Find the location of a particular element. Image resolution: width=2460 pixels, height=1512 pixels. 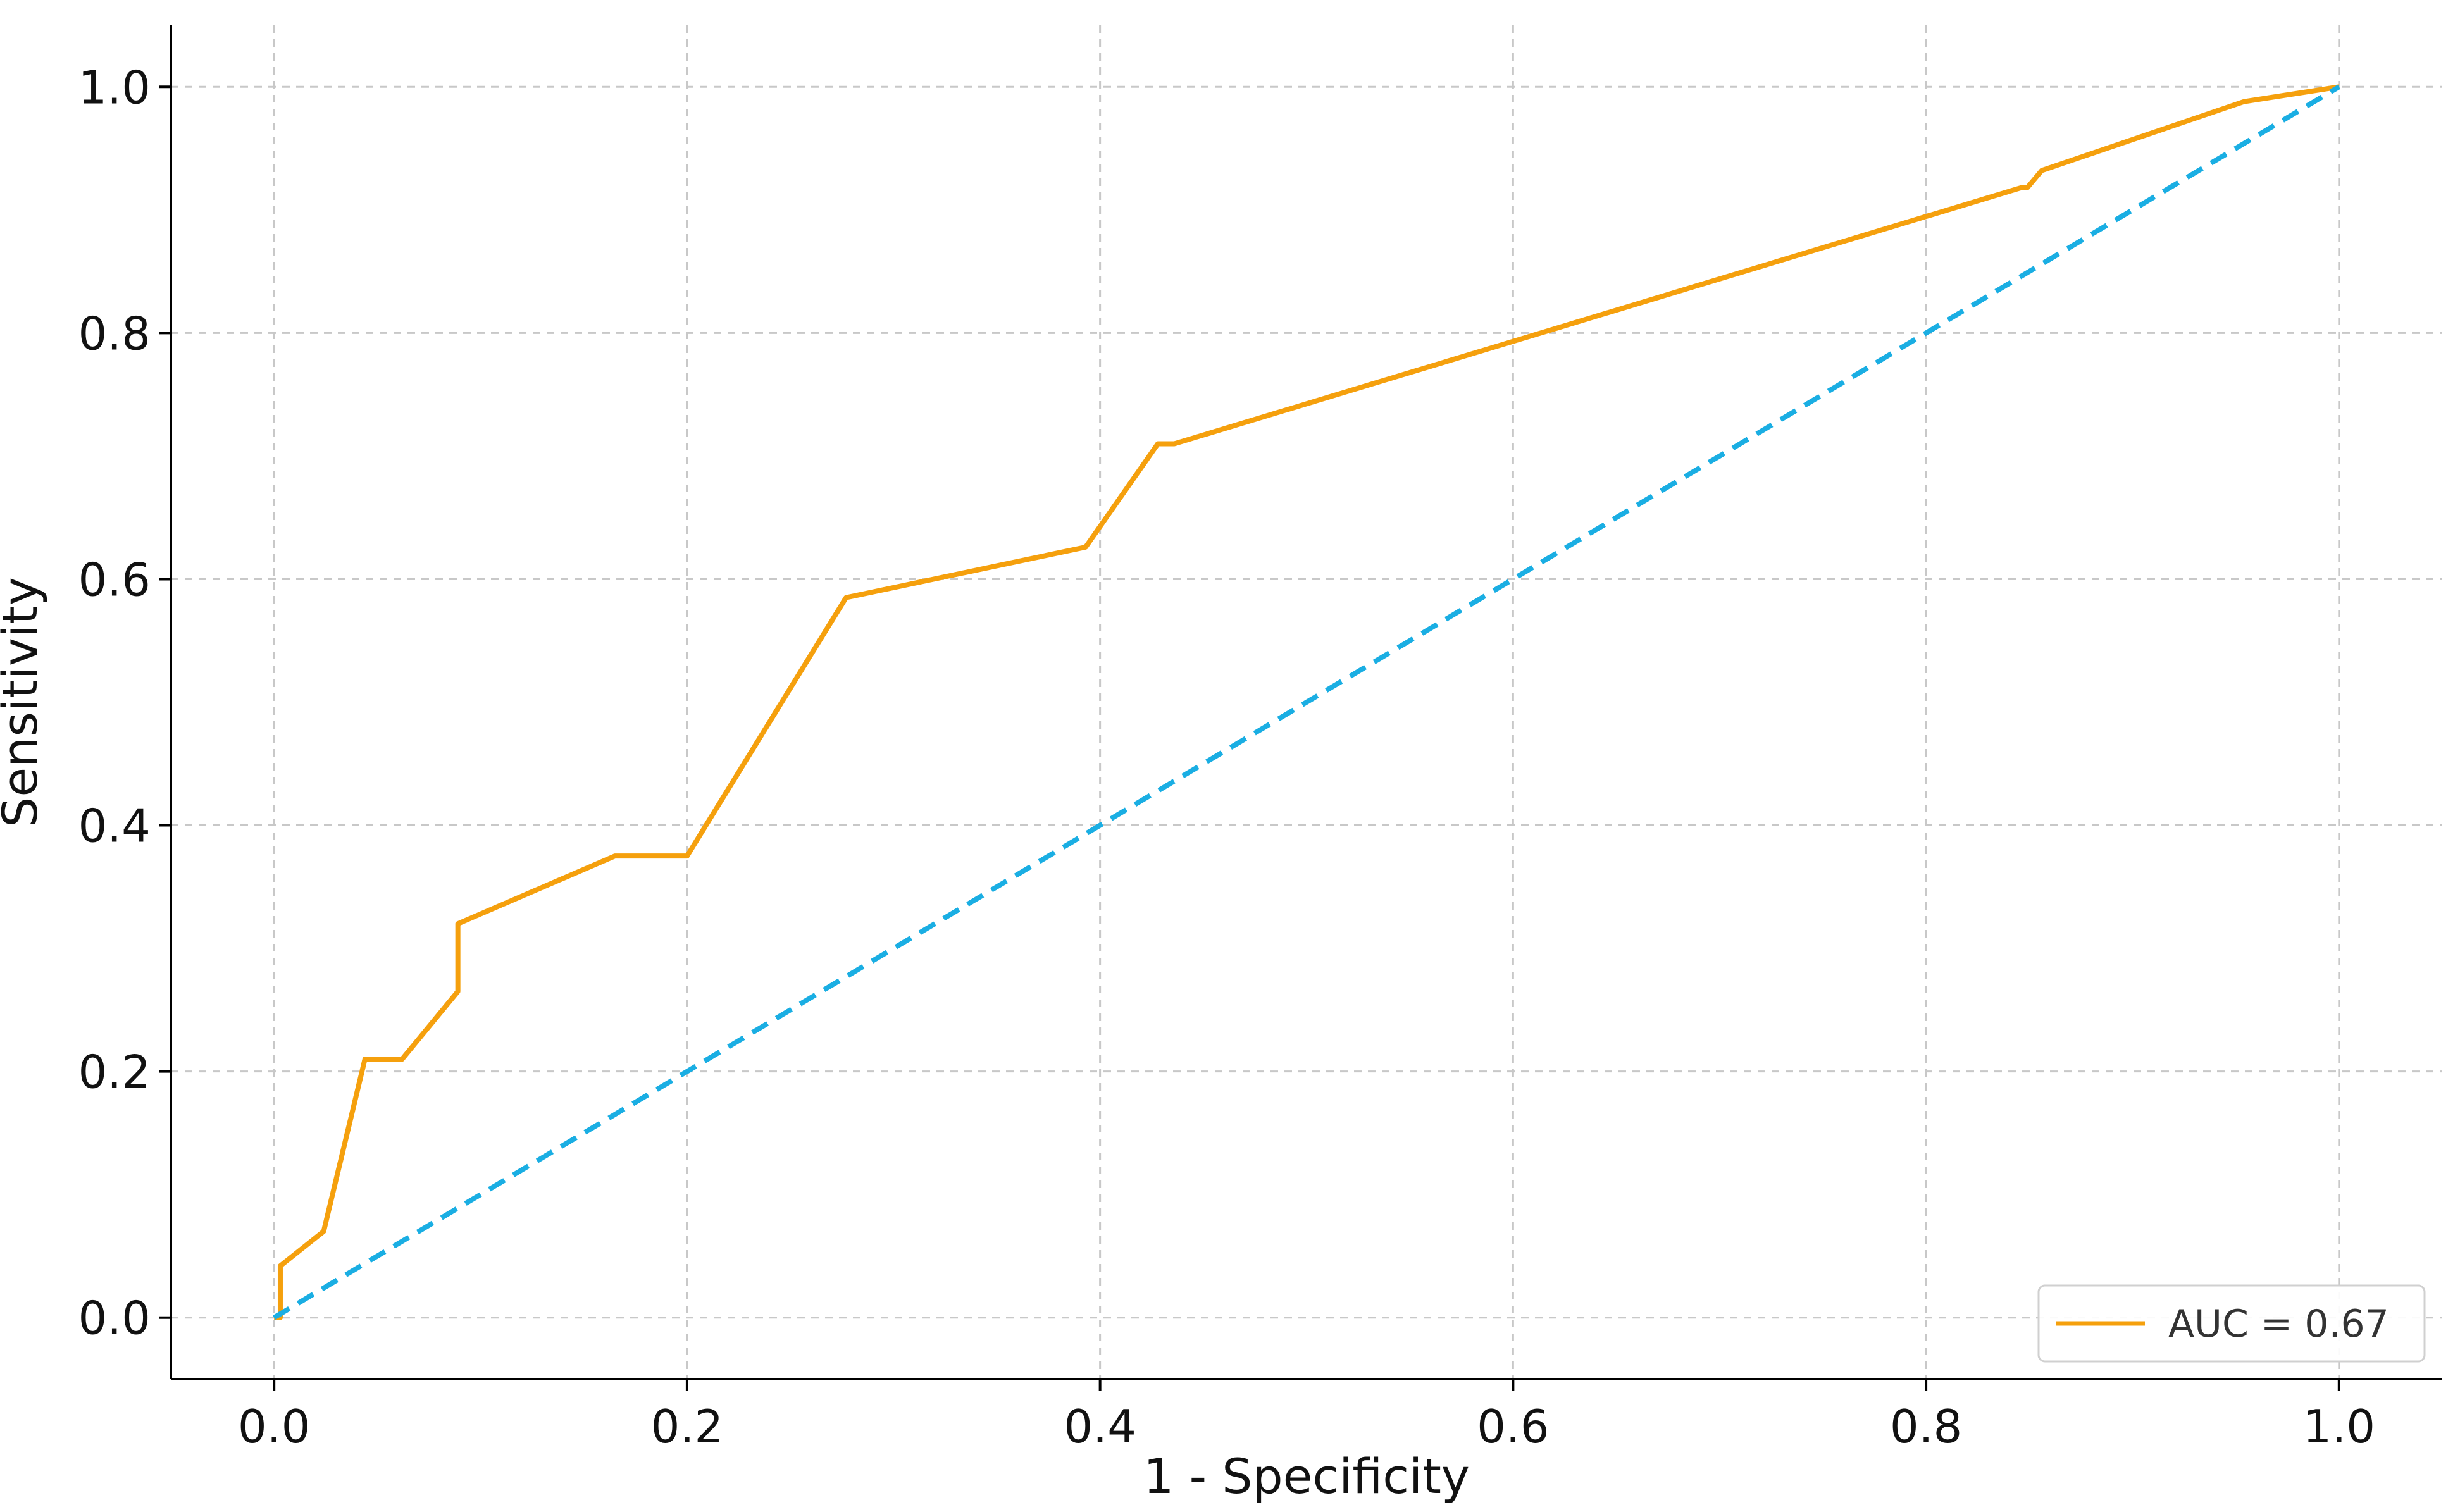

x-tick-label: 0.2 is located at coordinates (688, 1426).